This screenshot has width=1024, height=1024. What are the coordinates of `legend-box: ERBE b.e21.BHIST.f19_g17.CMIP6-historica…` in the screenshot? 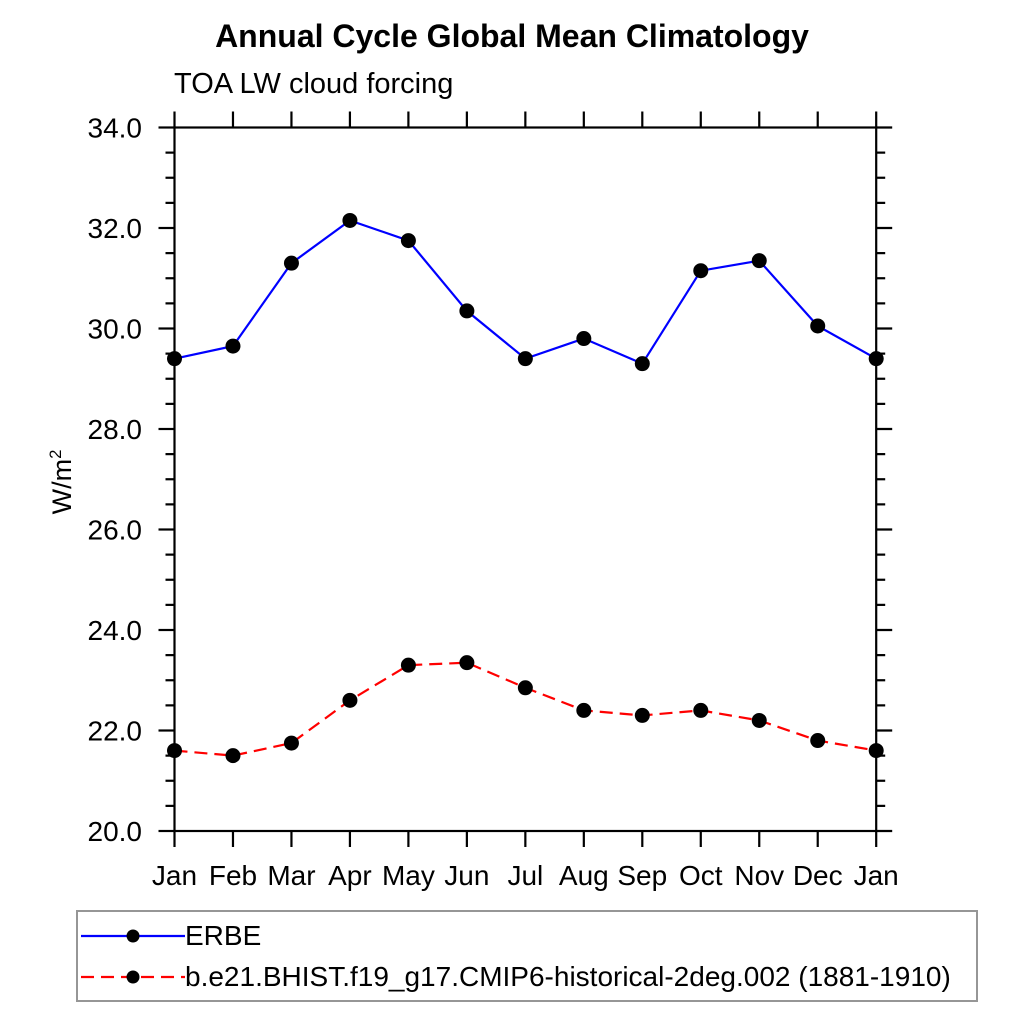 It's located at (527, 956).